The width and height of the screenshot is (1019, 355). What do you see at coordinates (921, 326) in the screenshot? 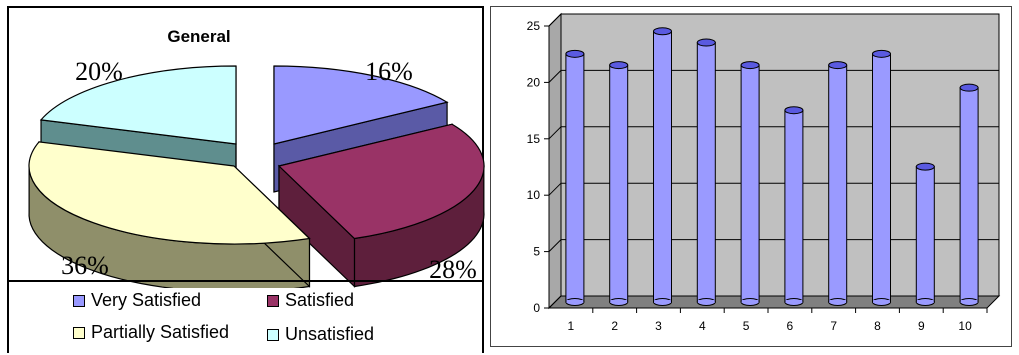
I see `x-tick-label: 9` at bounding box center [921, 326].